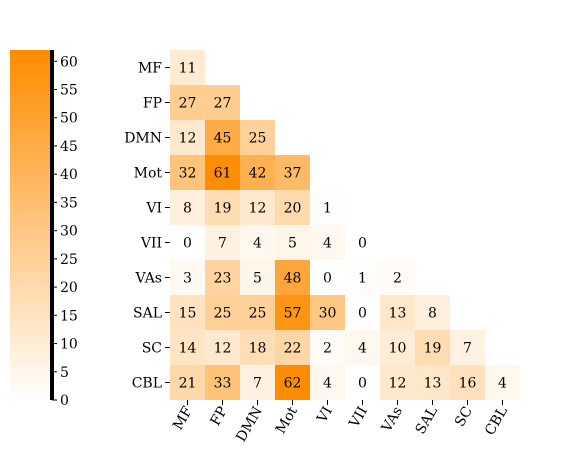 The width and height of the screenshot is (570, 450). What do you see at coordinates (69, 288) in the screenshot?
I see `colorbar-tick-label: 20` at bounding box center [69, 288].